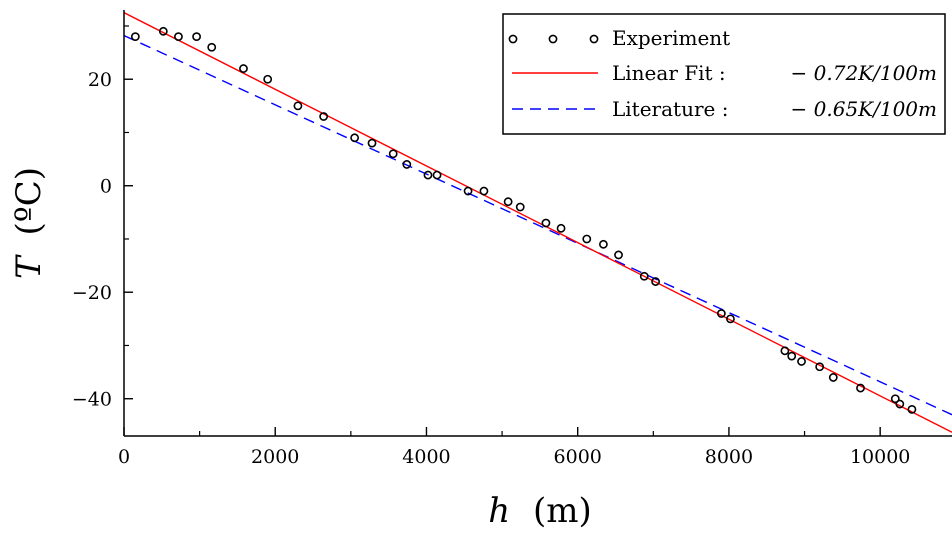 This screenshot has width=952, height=534. Describe the element at coordinates (671, 38) in the screenshot. I see `legend-label-experiment: Experiment` at that location.